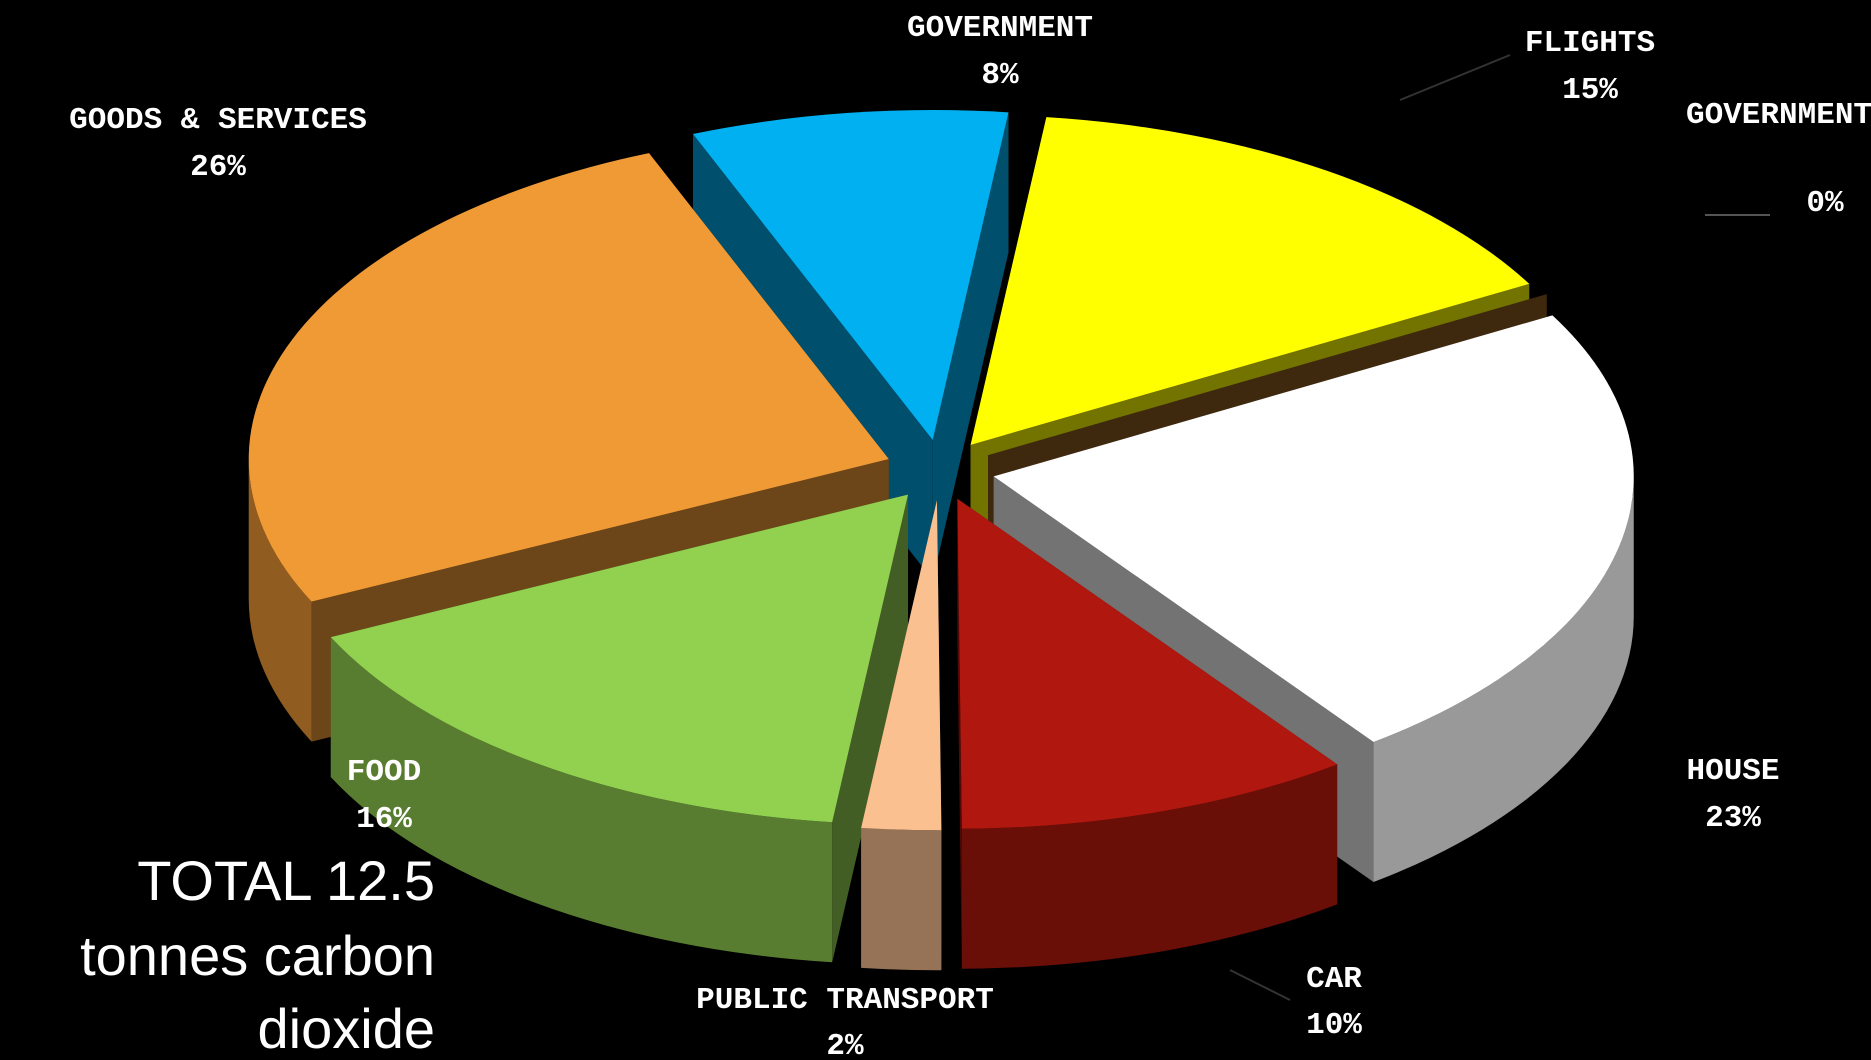  What do you see at coordinates (1590, 43) in the screenshot?
I see `slice-label: FLIGHTS` at bounding box center [1590, 43].